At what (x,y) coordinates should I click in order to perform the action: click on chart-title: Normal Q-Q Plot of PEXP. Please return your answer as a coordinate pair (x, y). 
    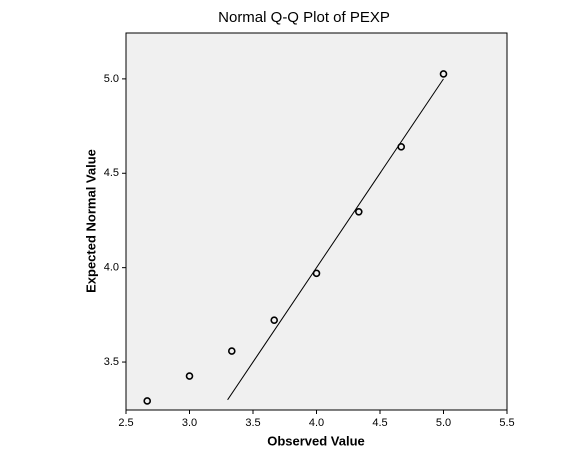
    Looking at the image, I should click on (304, 17).